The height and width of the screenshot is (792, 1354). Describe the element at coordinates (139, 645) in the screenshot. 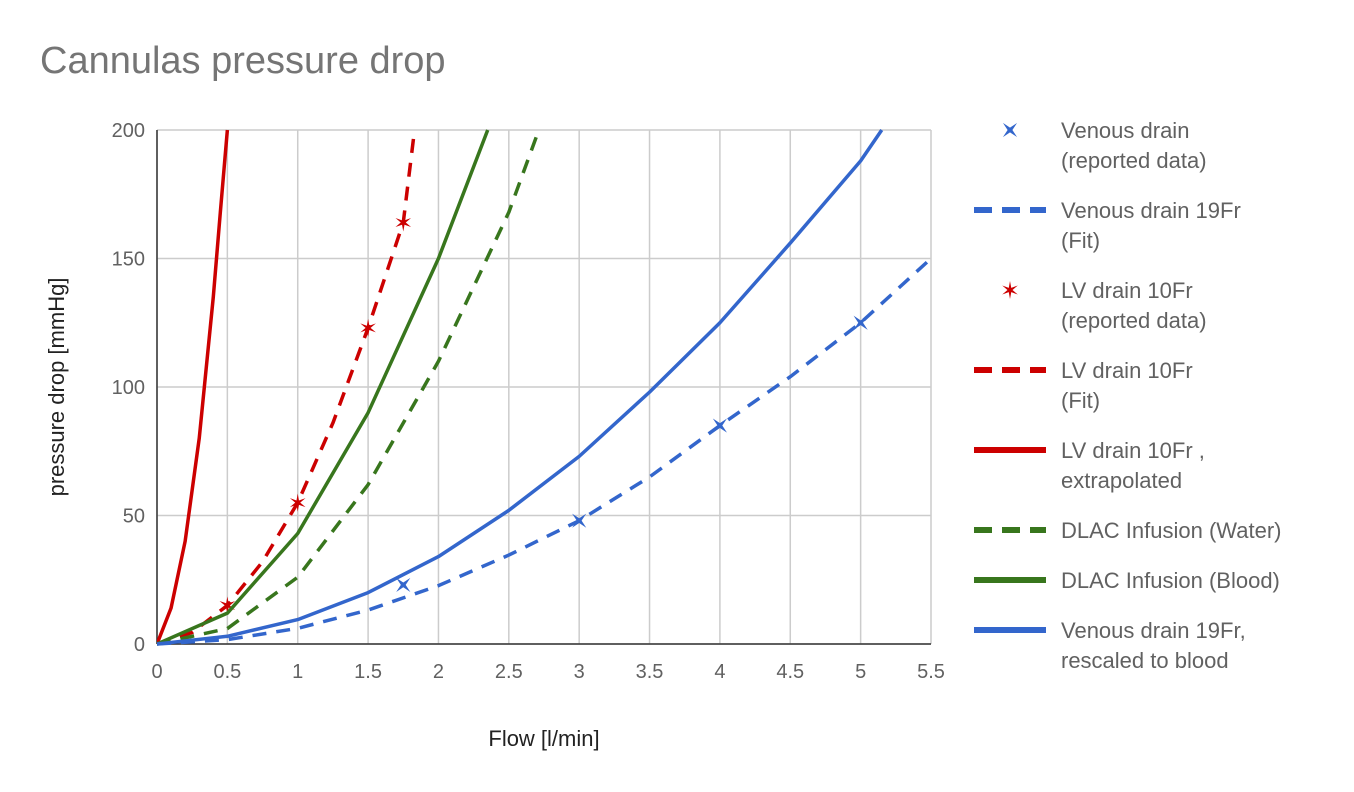

I see `y-tick-label: 0` at that location.